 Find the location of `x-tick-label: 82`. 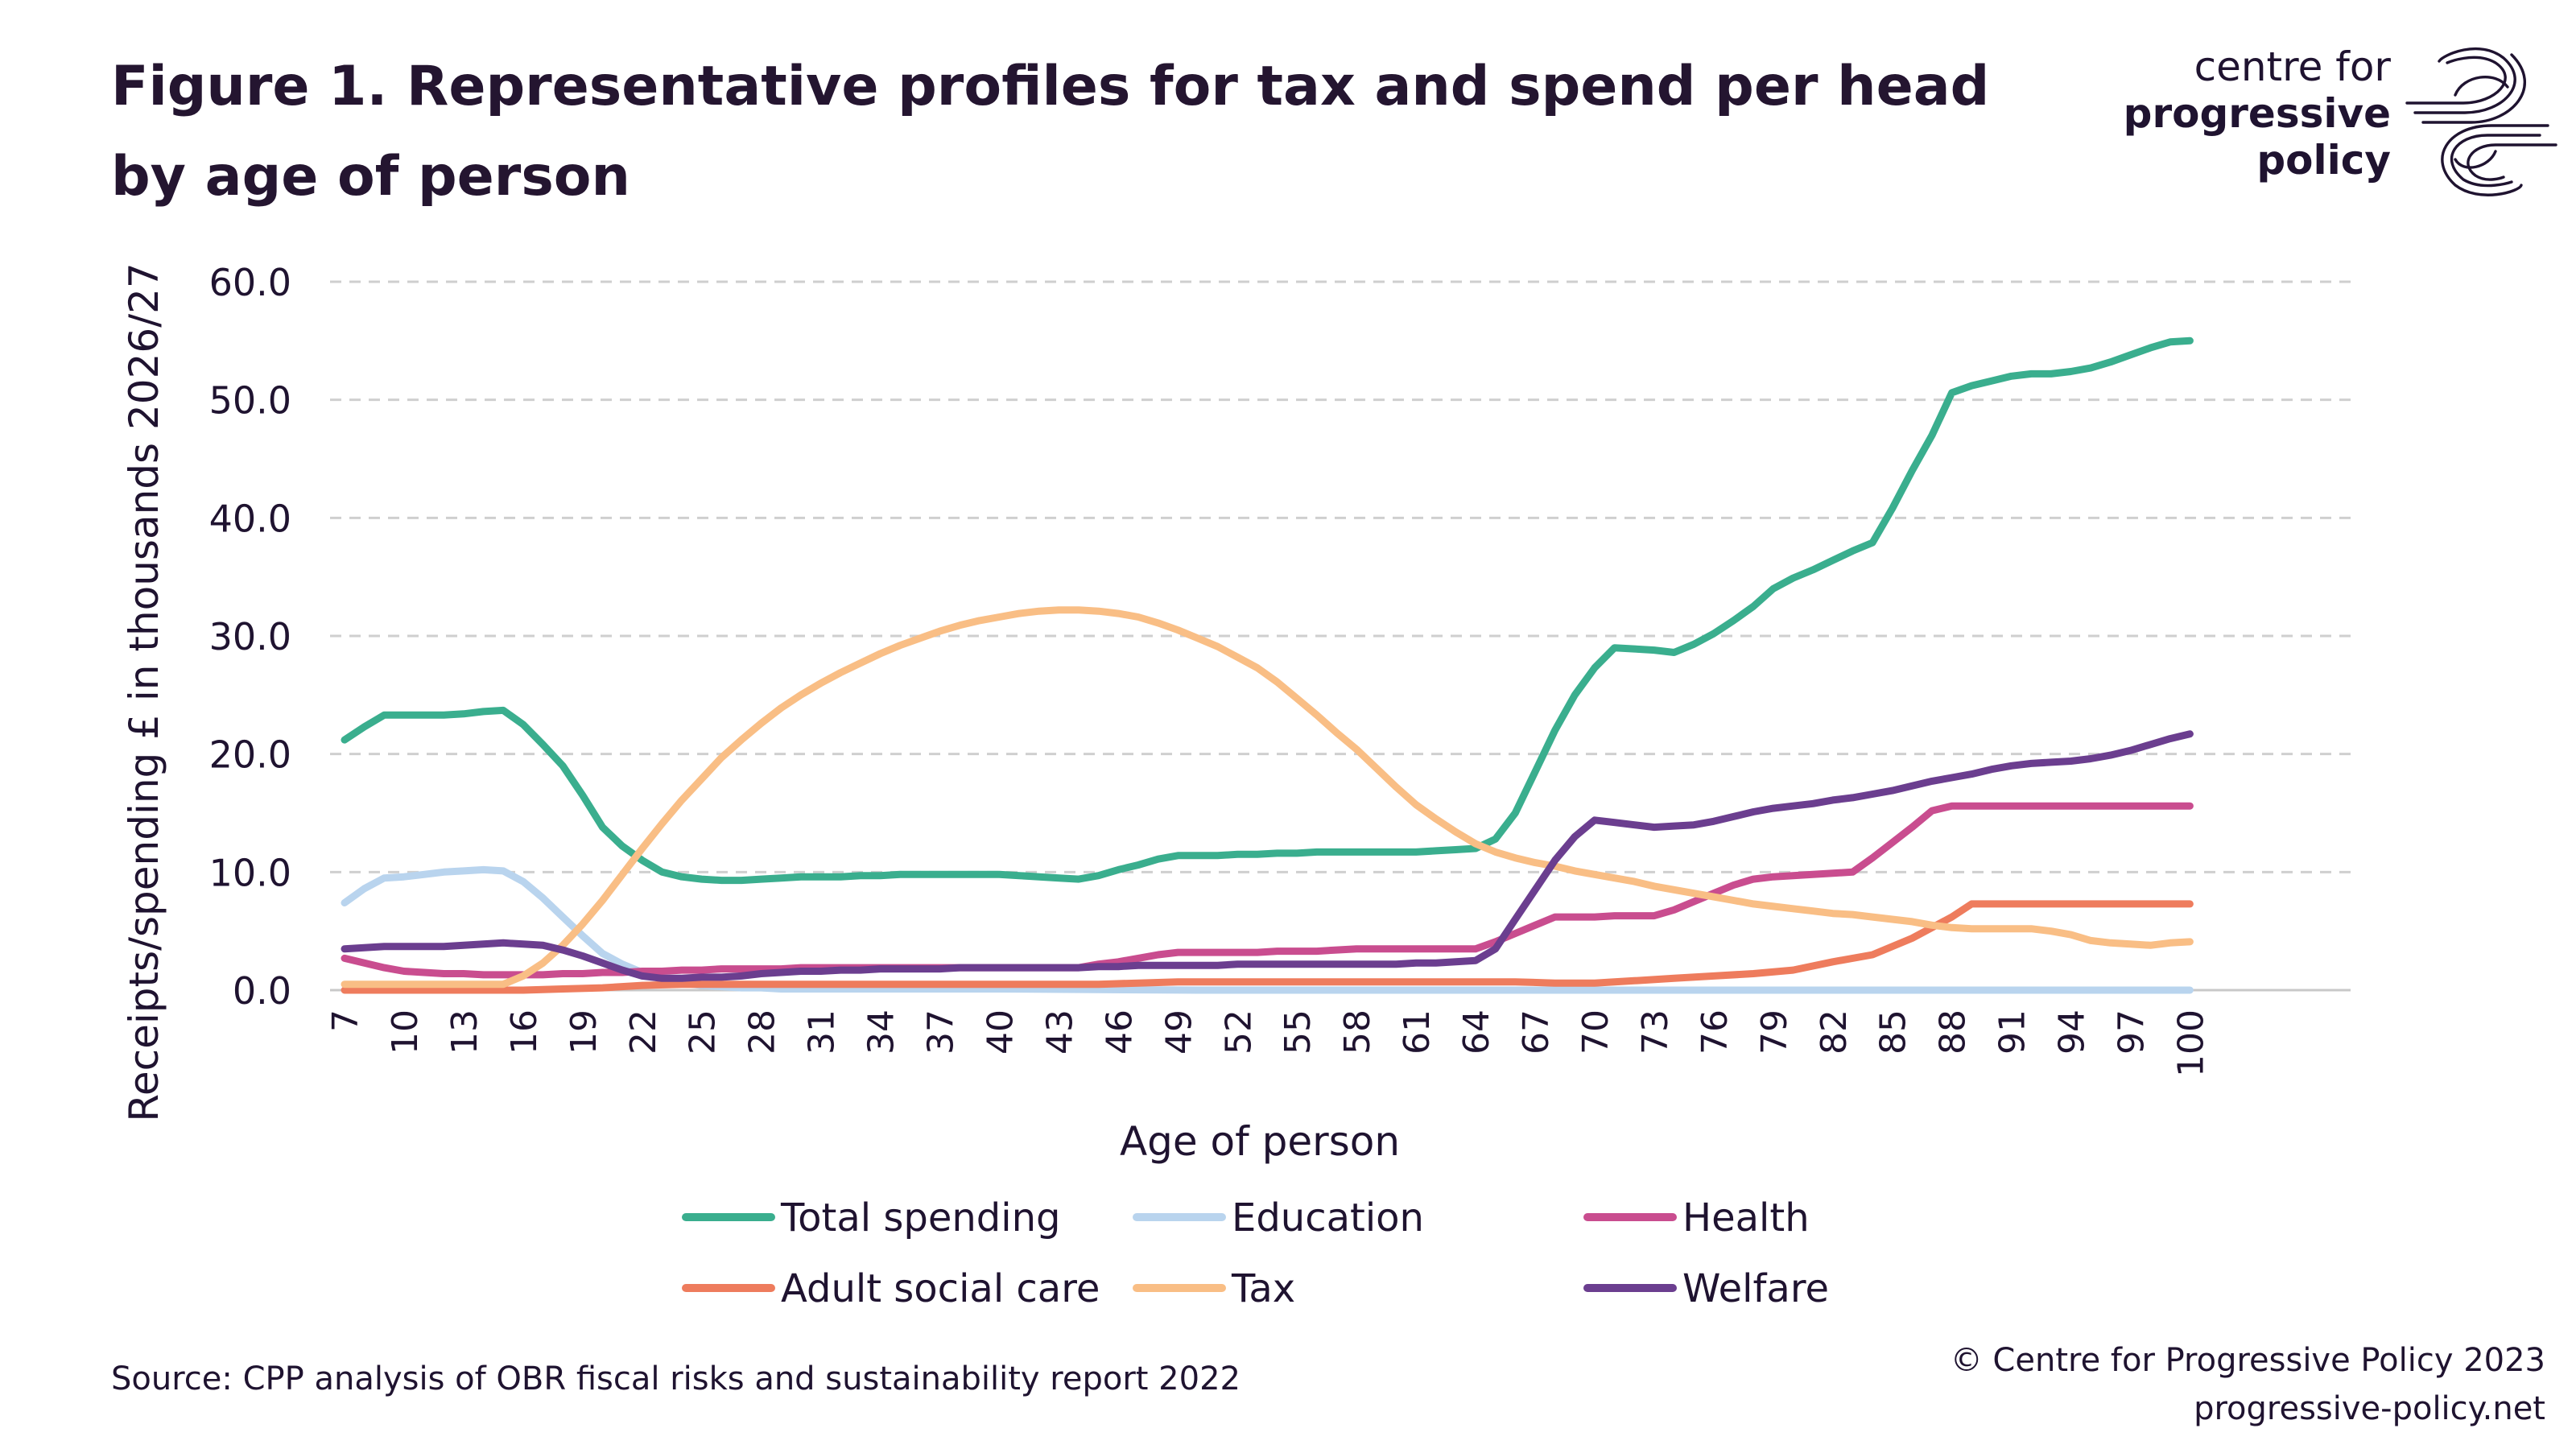

x-tick-label: 82 is located at coordinates (1834, 1032).